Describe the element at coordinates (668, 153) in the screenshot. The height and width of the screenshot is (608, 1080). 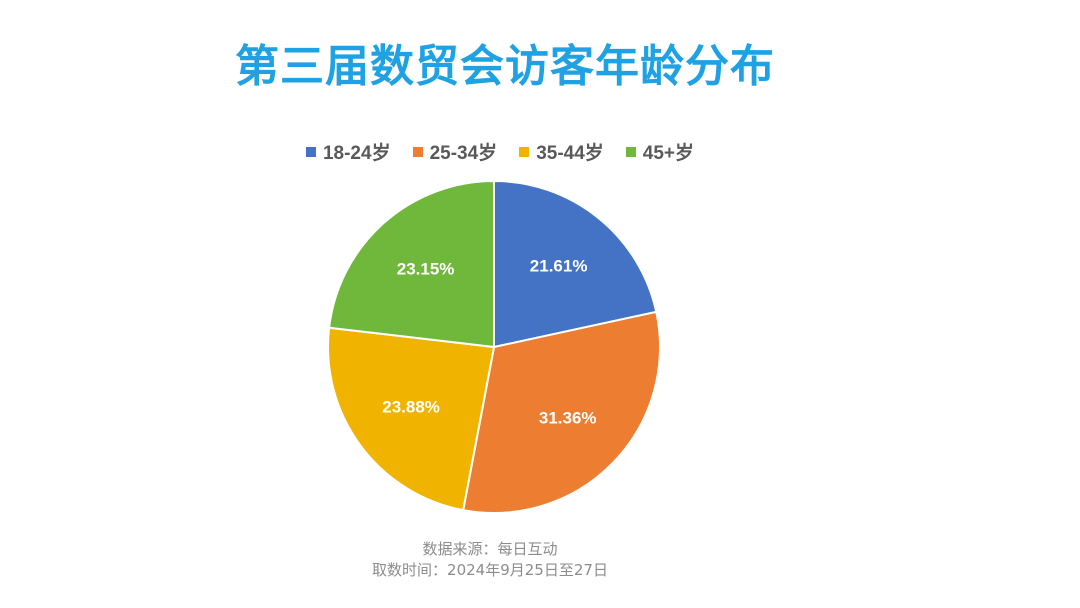
I see `legend-label: 45+岁` at that location.